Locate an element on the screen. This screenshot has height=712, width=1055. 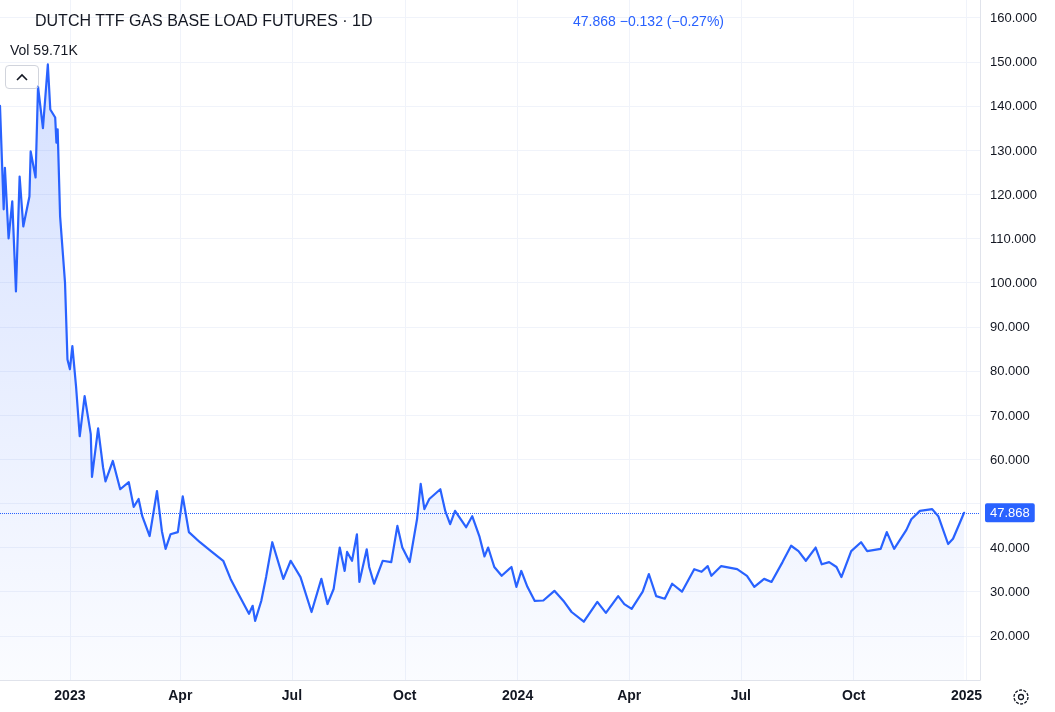
text: 47.868 −0.132 (−0.27%) is located at coordinates (649, 21).